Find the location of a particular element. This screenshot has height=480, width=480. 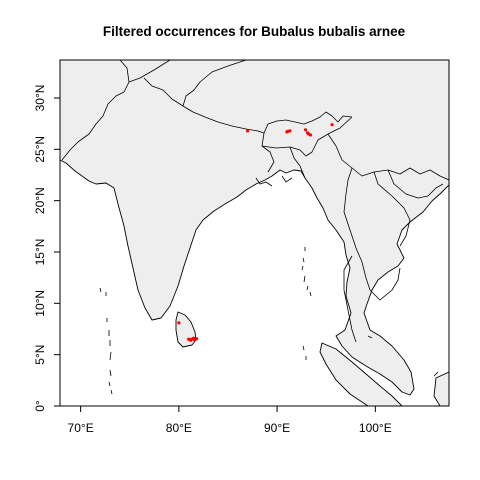

x-tick-label: 70°E is located at coordinates (81, 428).